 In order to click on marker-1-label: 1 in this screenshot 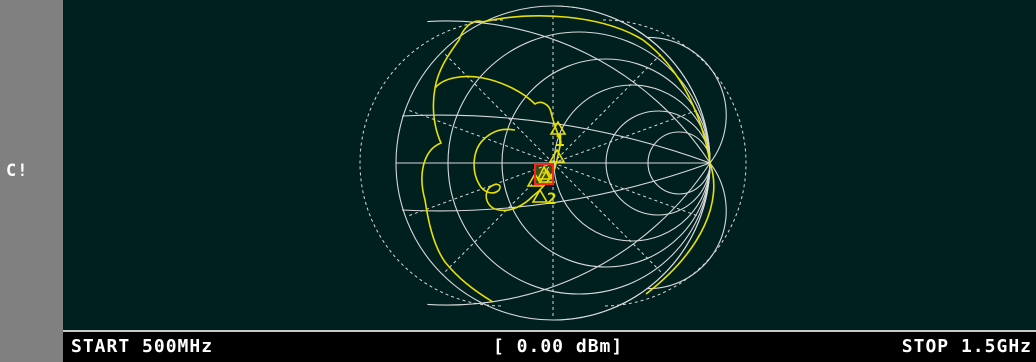, I will do `click(560, 140)`.